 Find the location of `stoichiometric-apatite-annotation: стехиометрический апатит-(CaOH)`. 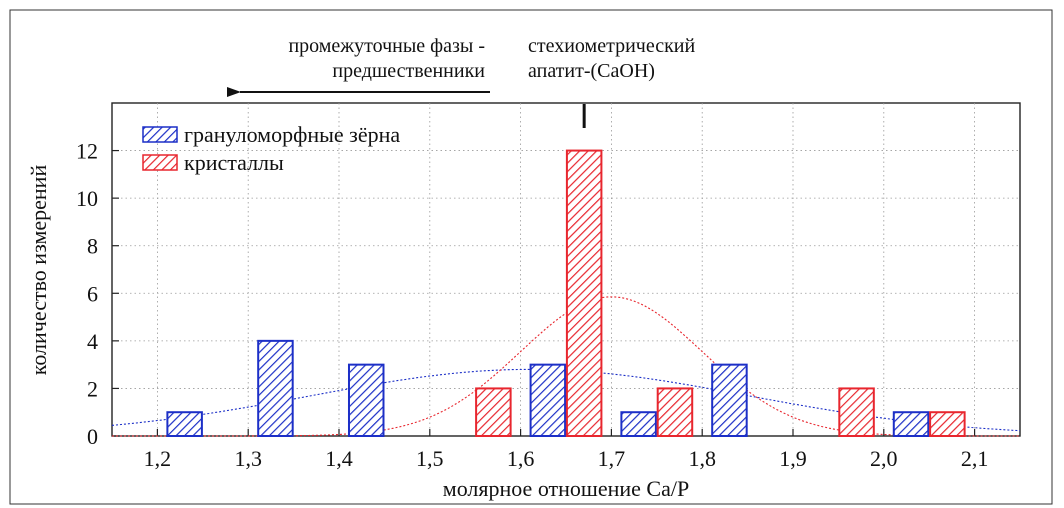

stoichiometric-apatite-annotation: стехиометрический апатит-(CaOH) is located at coordinates (612, 81).